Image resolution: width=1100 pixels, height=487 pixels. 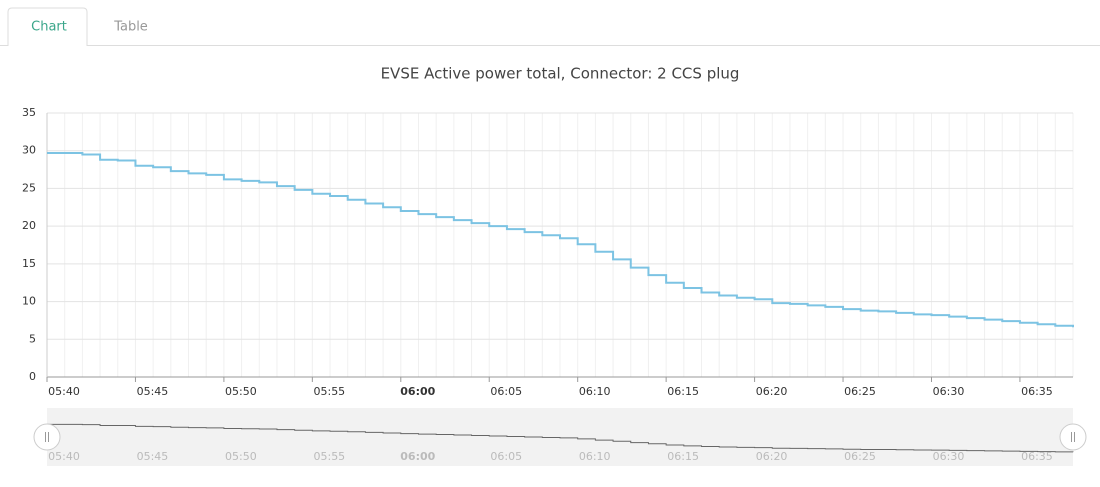 What do you see at coordinates (29, 301) in the screenshot?
I see `y-tick-label: 10` at bounding box center [29, 301].